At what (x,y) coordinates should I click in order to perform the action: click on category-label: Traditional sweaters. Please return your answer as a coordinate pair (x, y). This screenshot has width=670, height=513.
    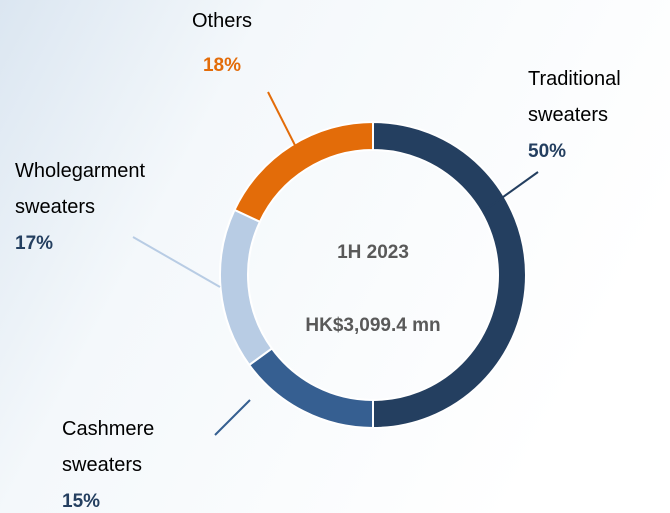
    Looking at the image, I should click on (574, 97).